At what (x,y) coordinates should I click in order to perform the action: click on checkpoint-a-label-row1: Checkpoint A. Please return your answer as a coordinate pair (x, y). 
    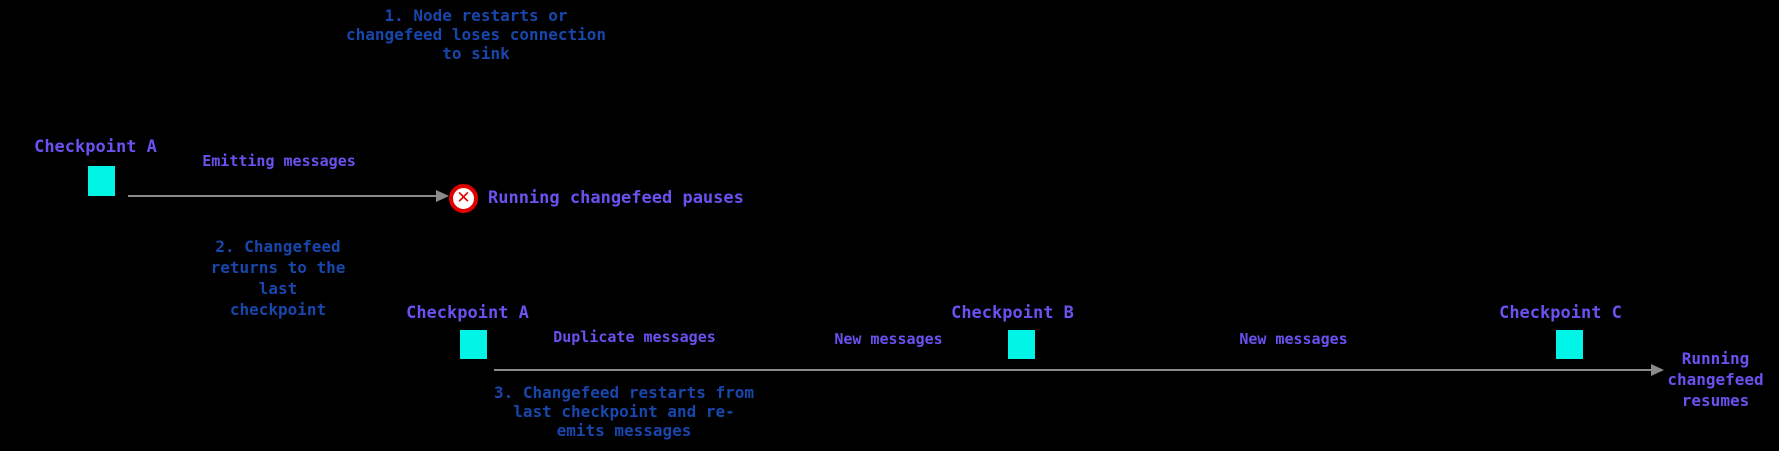
    Looking at the image, I should click on (95, 147).